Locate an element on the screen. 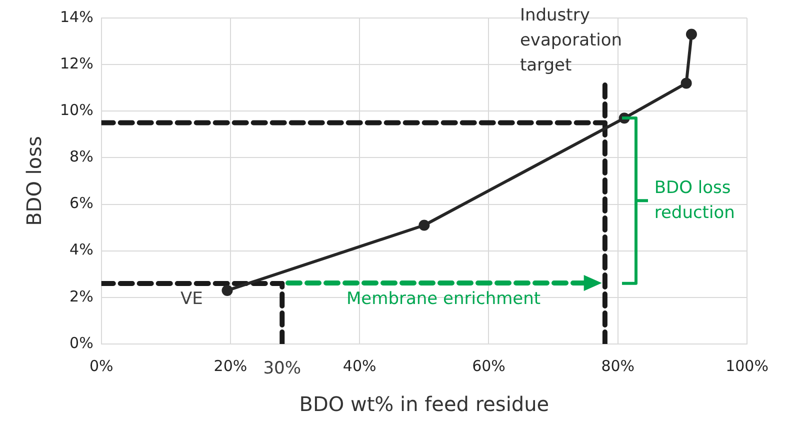 Image resolution: width=792 pixels, height=430 pixels. x-tick-label: 40% is located at coordinates (359, 365).